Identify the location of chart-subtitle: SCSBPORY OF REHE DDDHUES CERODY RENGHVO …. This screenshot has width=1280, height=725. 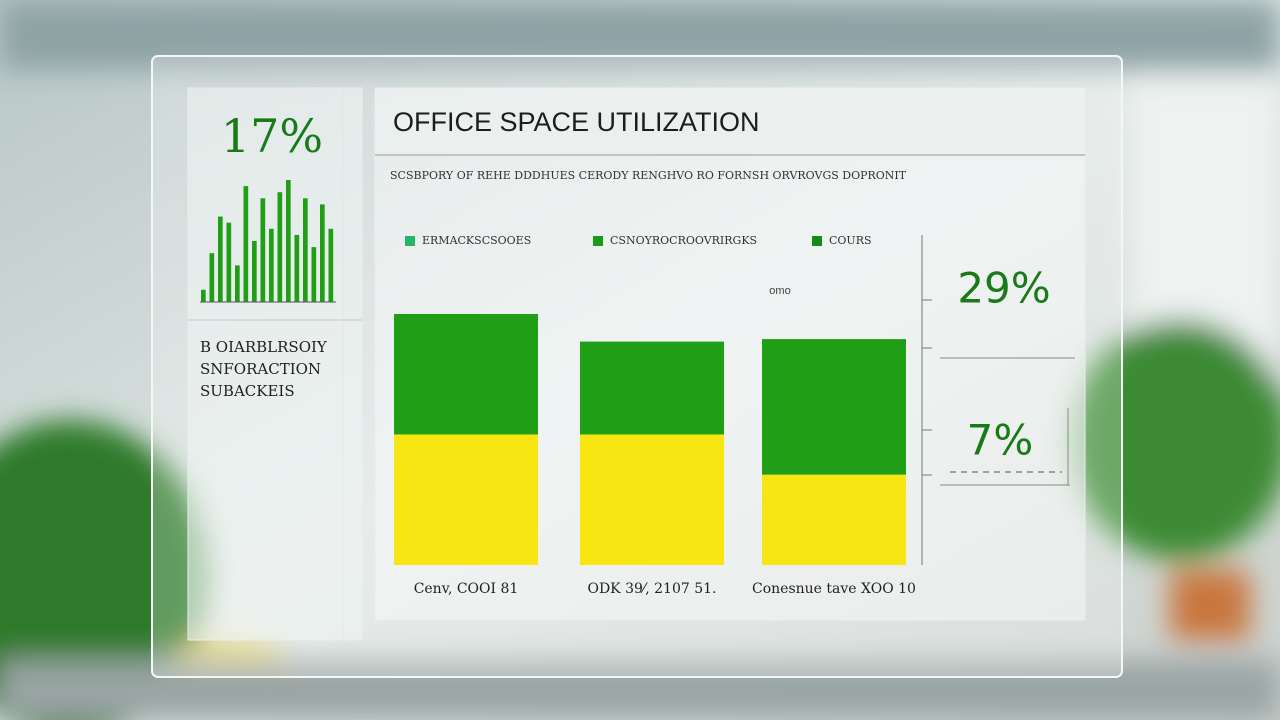
(648, 175).